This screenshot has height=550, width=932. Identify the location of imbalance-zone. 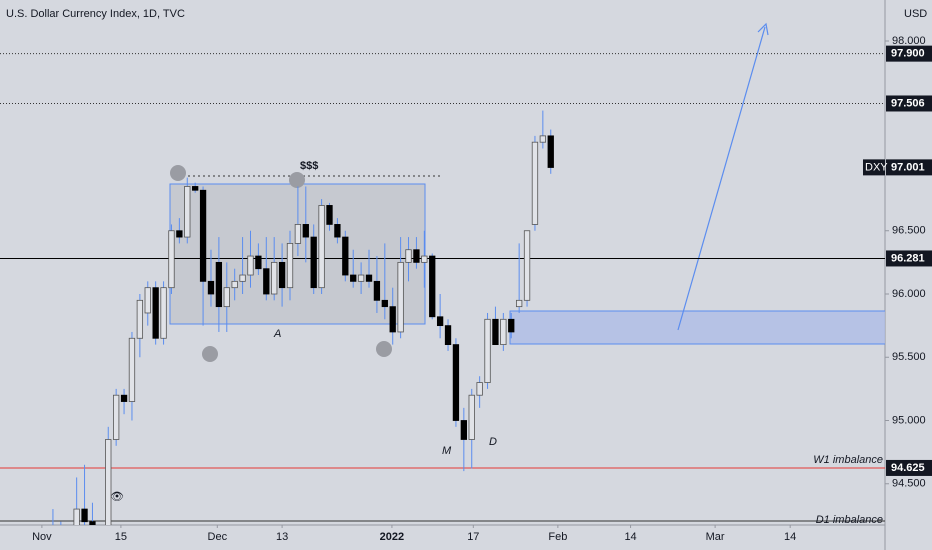
(697, 327).